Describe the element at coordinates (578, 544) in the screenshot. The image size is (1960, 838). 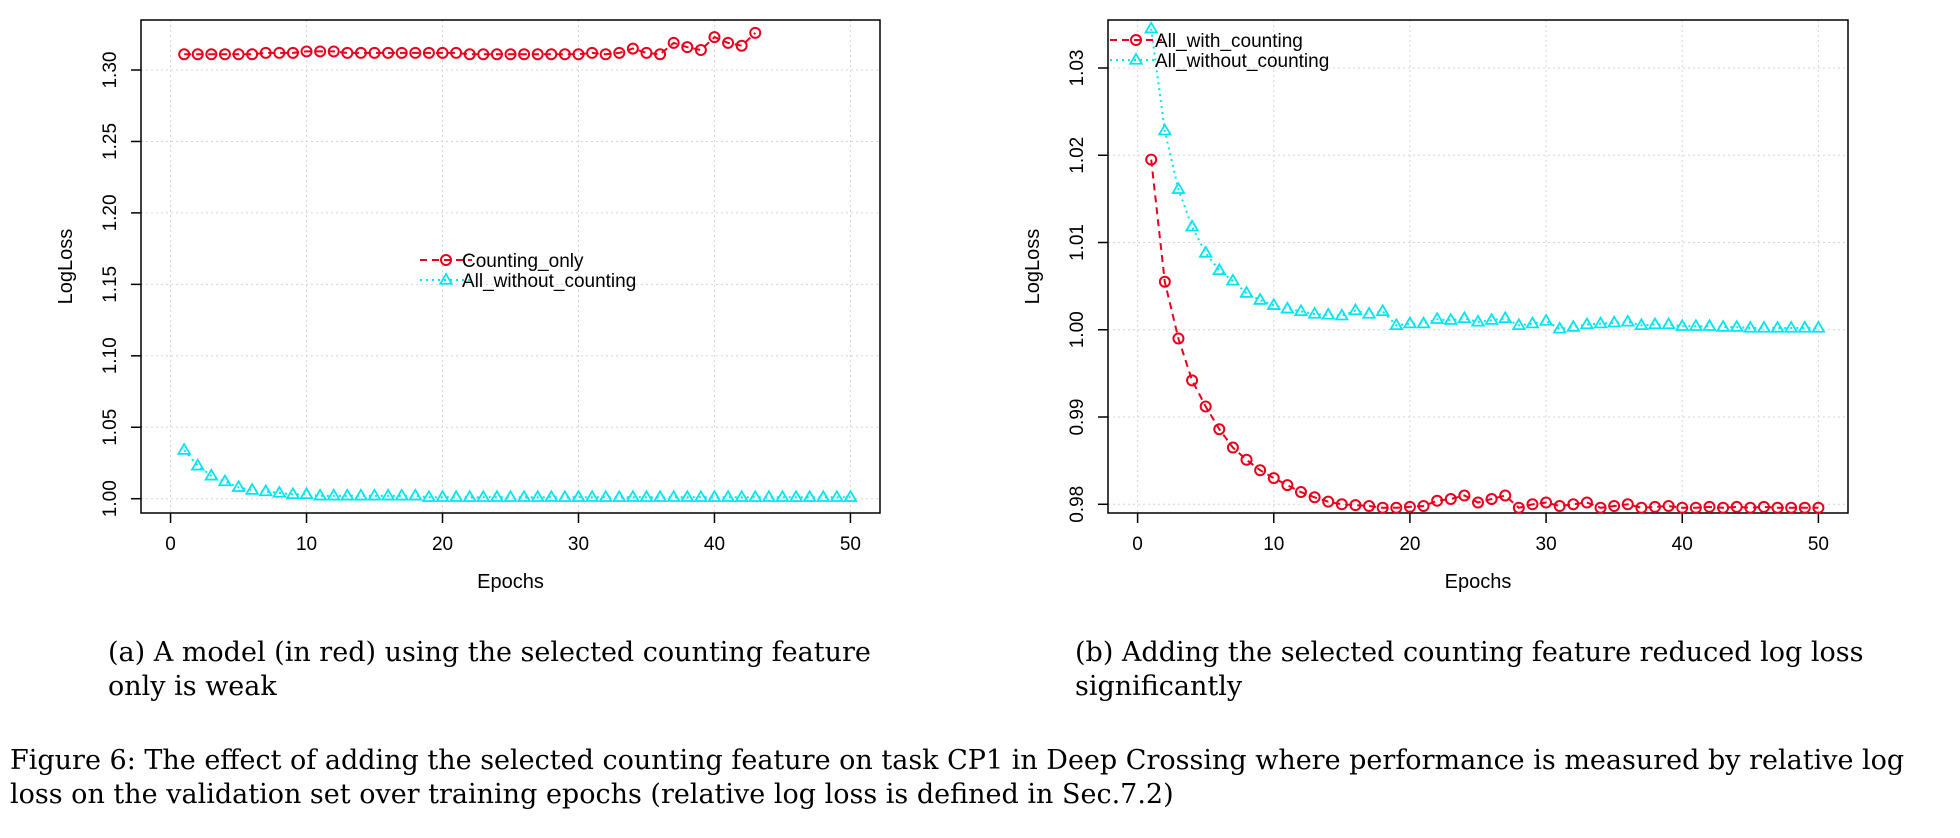
I see `x-tick-label: 30` at that location.